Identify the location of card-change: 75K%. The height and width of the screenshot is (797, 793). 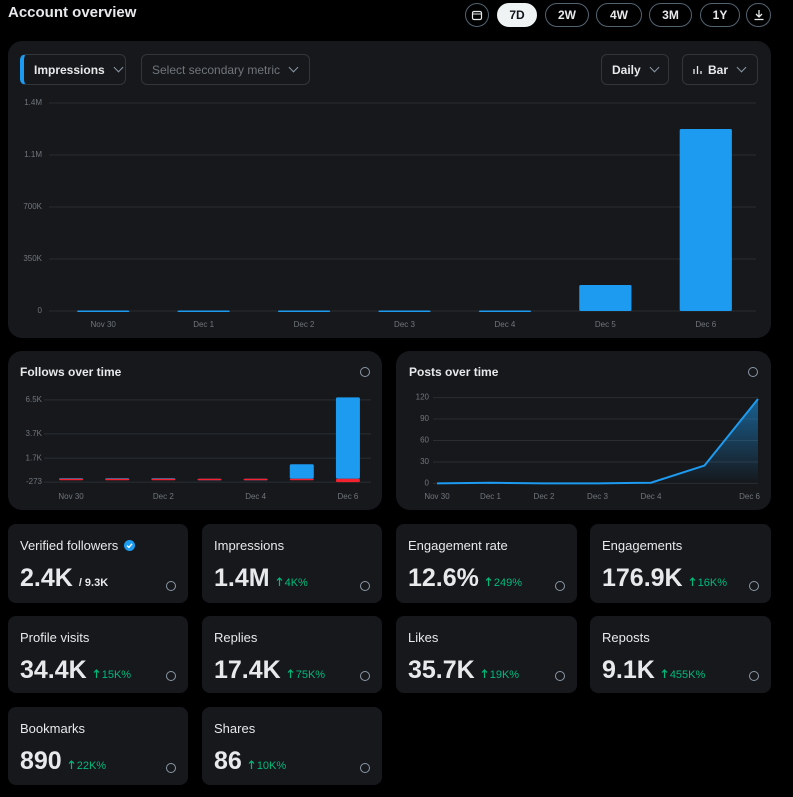
(310, 675).